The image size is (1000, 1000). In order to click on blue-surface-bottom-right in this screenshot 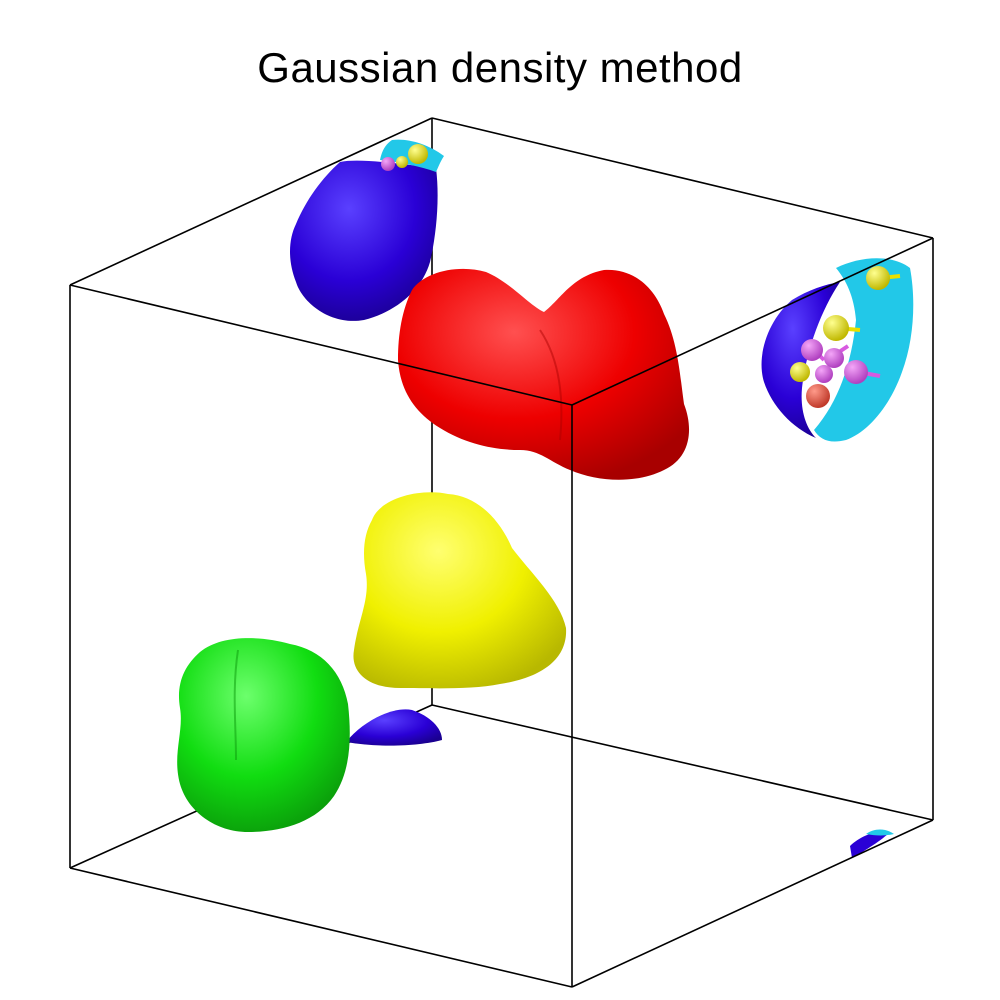, I will do `click(870, 844)`.